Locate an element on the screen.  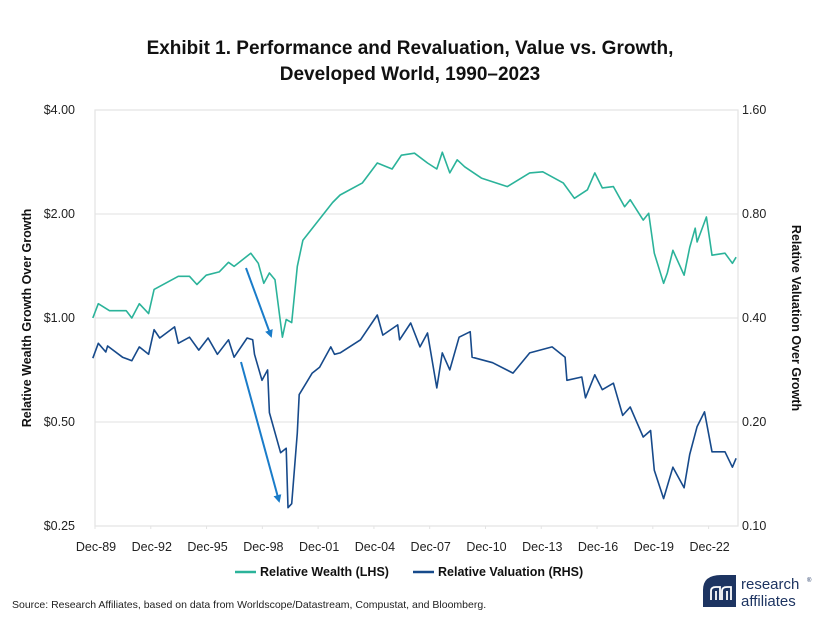
x-tick-label: Dec-13 is located at coordinates (542, 547).